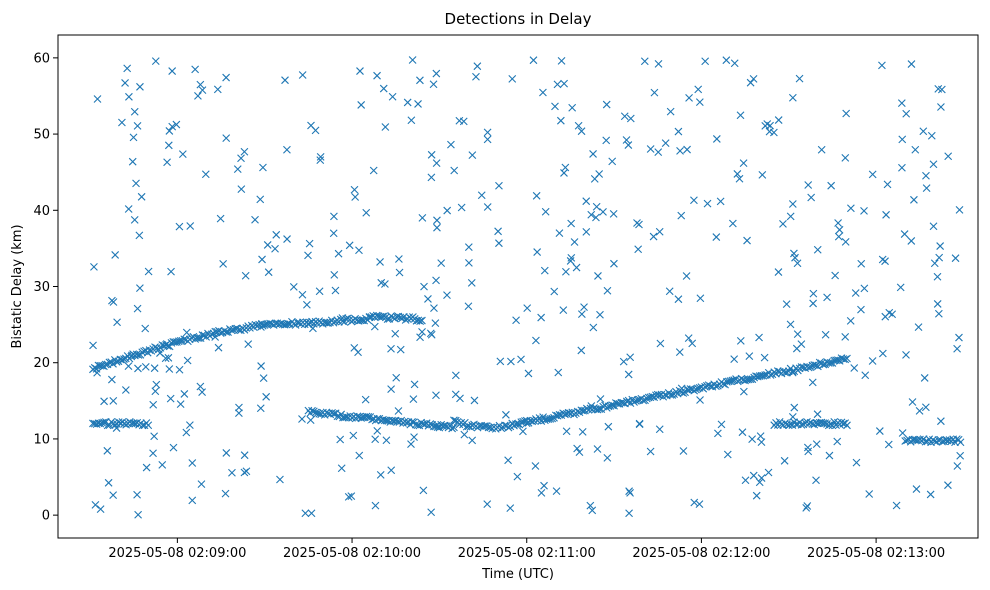  Describe the element at coordinates (46, 516) in the screenshot. I see `y-tick-label: 0` at that location.